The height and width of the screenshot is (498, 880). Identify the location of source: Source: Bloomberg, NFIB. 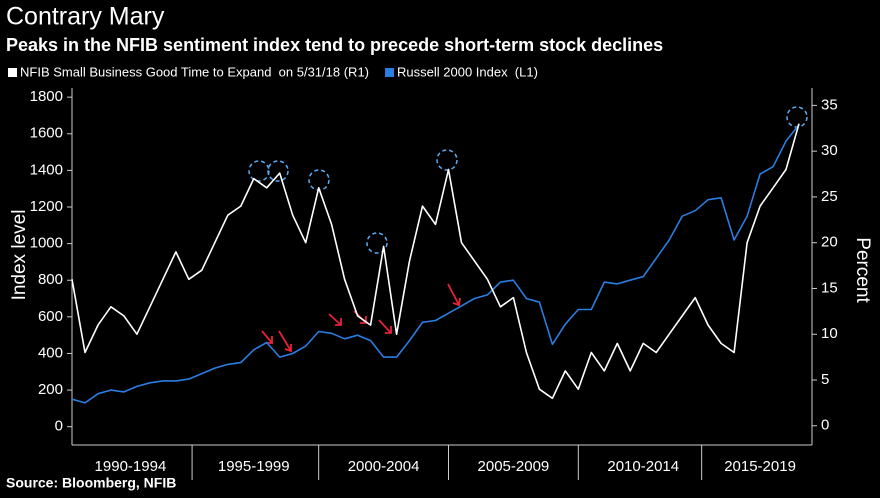
(91, 483).